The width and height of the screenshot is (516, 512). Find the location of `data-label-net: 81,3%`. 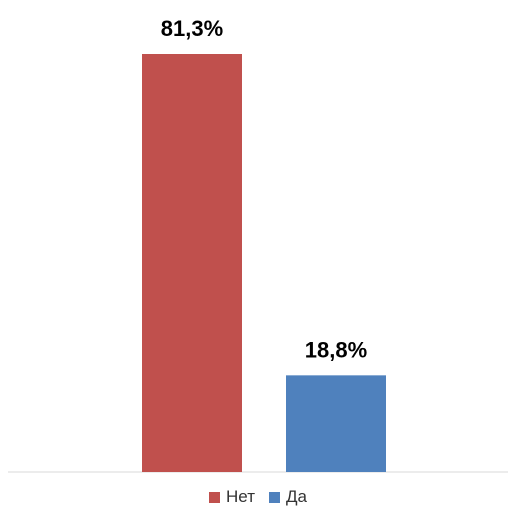

data-label-net: 81,3% is located at coordinates (192, 28).